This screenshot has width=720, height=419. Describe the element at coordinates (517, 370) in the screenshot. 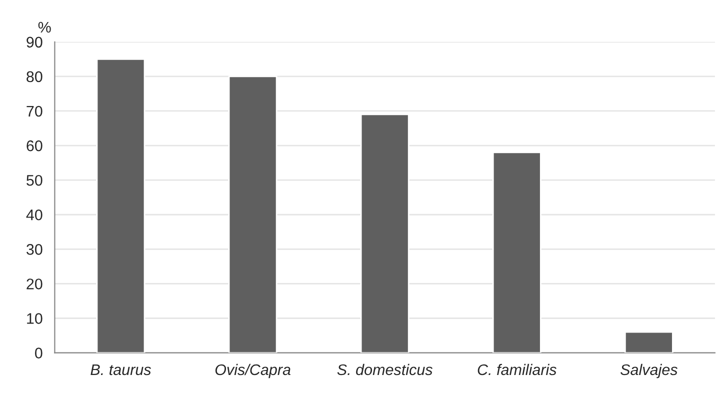

I see `x-tick-label: C. familiaris` at that location.